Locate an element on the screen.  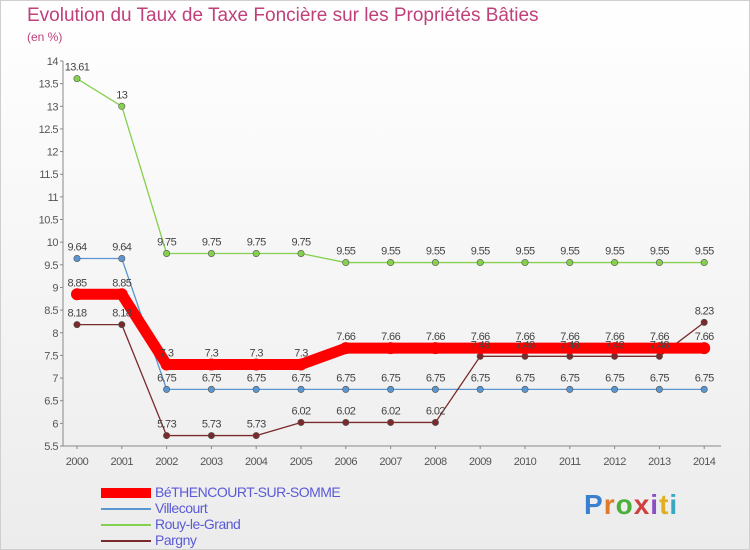
x-tick-label: 2002 is located at coordinates (166, 462).